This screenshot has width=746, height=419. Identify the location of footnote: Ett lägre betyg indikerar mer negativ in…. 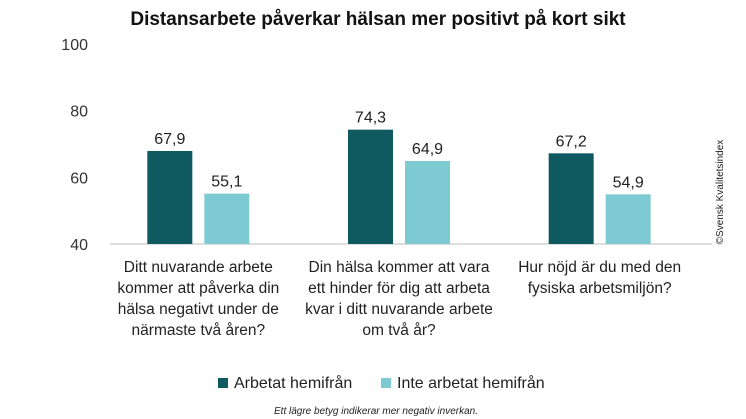
(376, 411).